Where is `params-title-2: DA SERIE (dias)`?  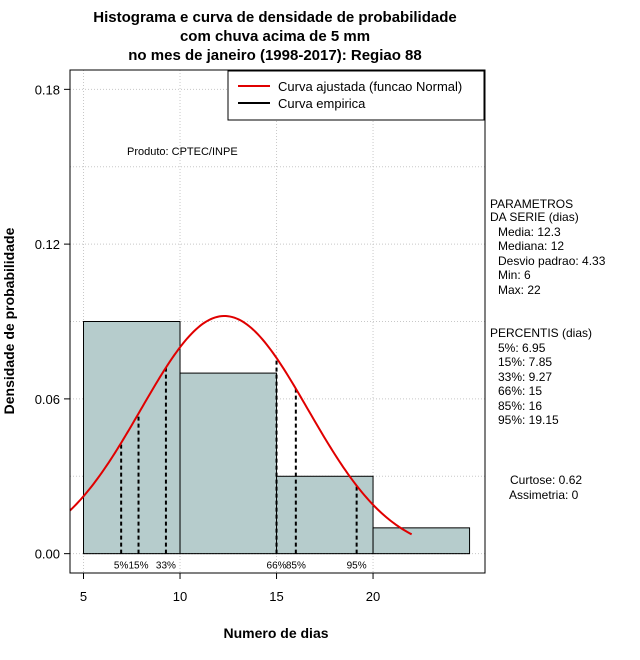
params-title-2: DA SERIE (dias) is located at coordinates (534, 217).